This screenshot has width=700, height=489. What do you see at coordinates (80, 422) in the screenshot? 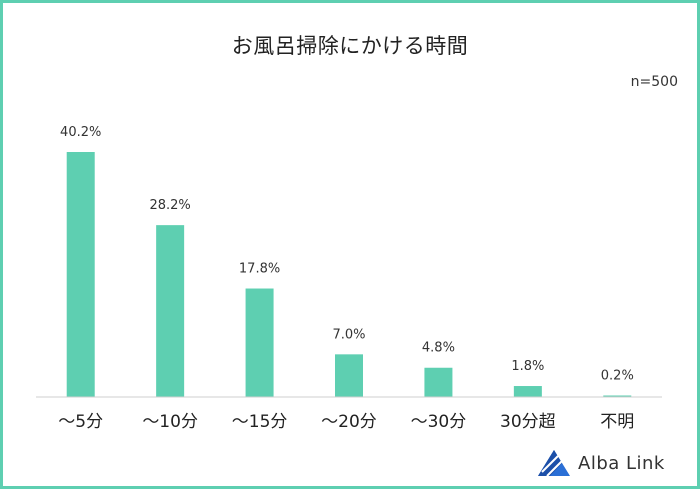
I see `category-label-0: ～5分` at bounding box center [80, 422].